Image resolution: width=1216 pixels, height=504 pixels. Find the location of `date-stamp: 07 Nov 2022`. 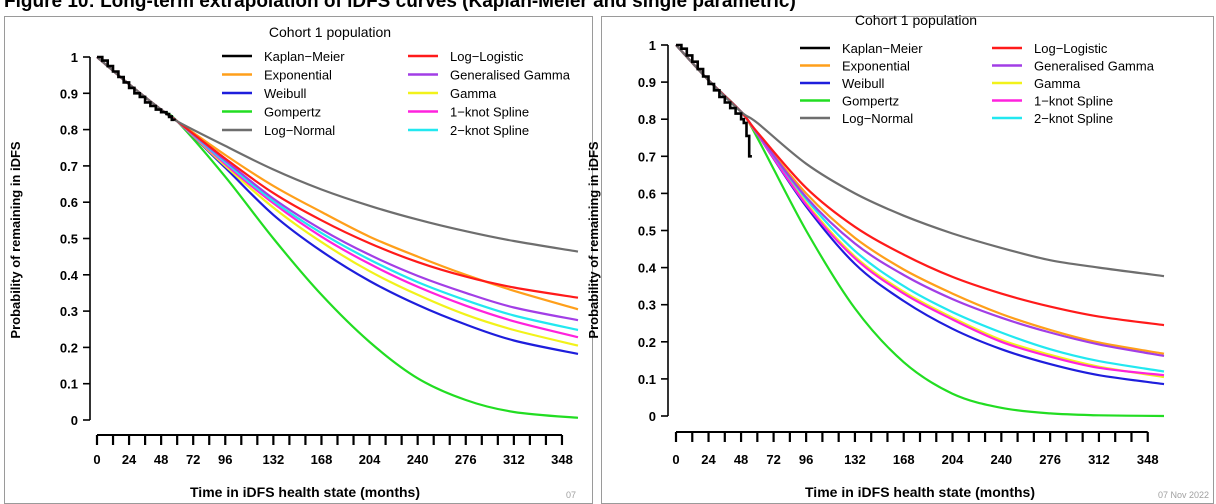

date-stamp: 07 Nov 2022 is located at coordinates (1184, 495).